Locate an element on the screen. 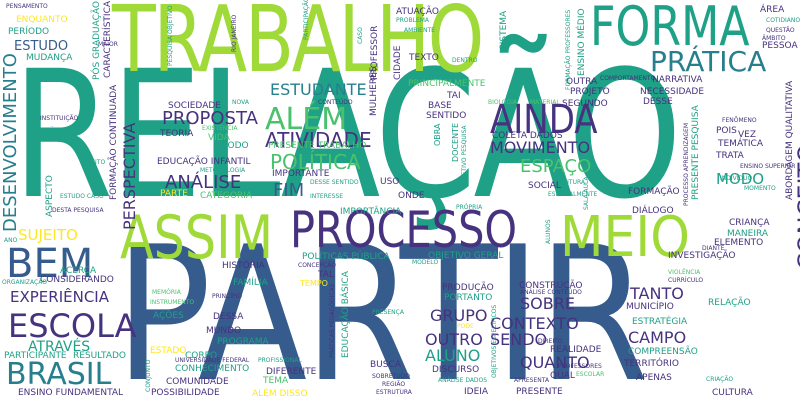 The height and width of the screenshot is (400, 800). word-ambito: ÂMBITO is located at coordinates (774, 38).